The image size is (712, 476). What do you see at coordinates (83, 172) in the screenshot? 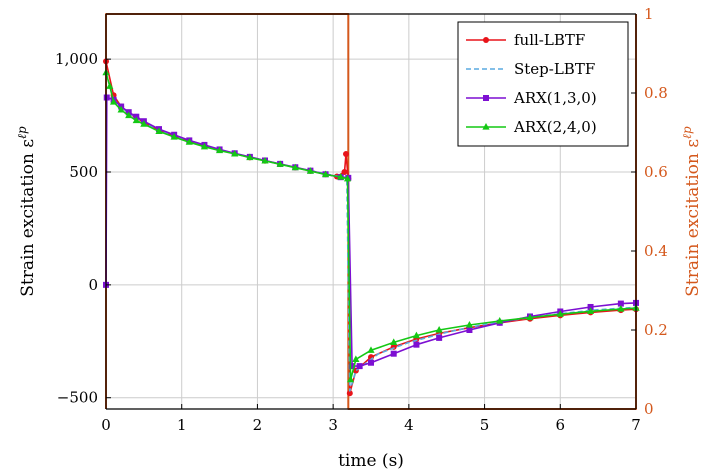
I see `y-tick-label-left: 500` at bounding box center [83, 172].